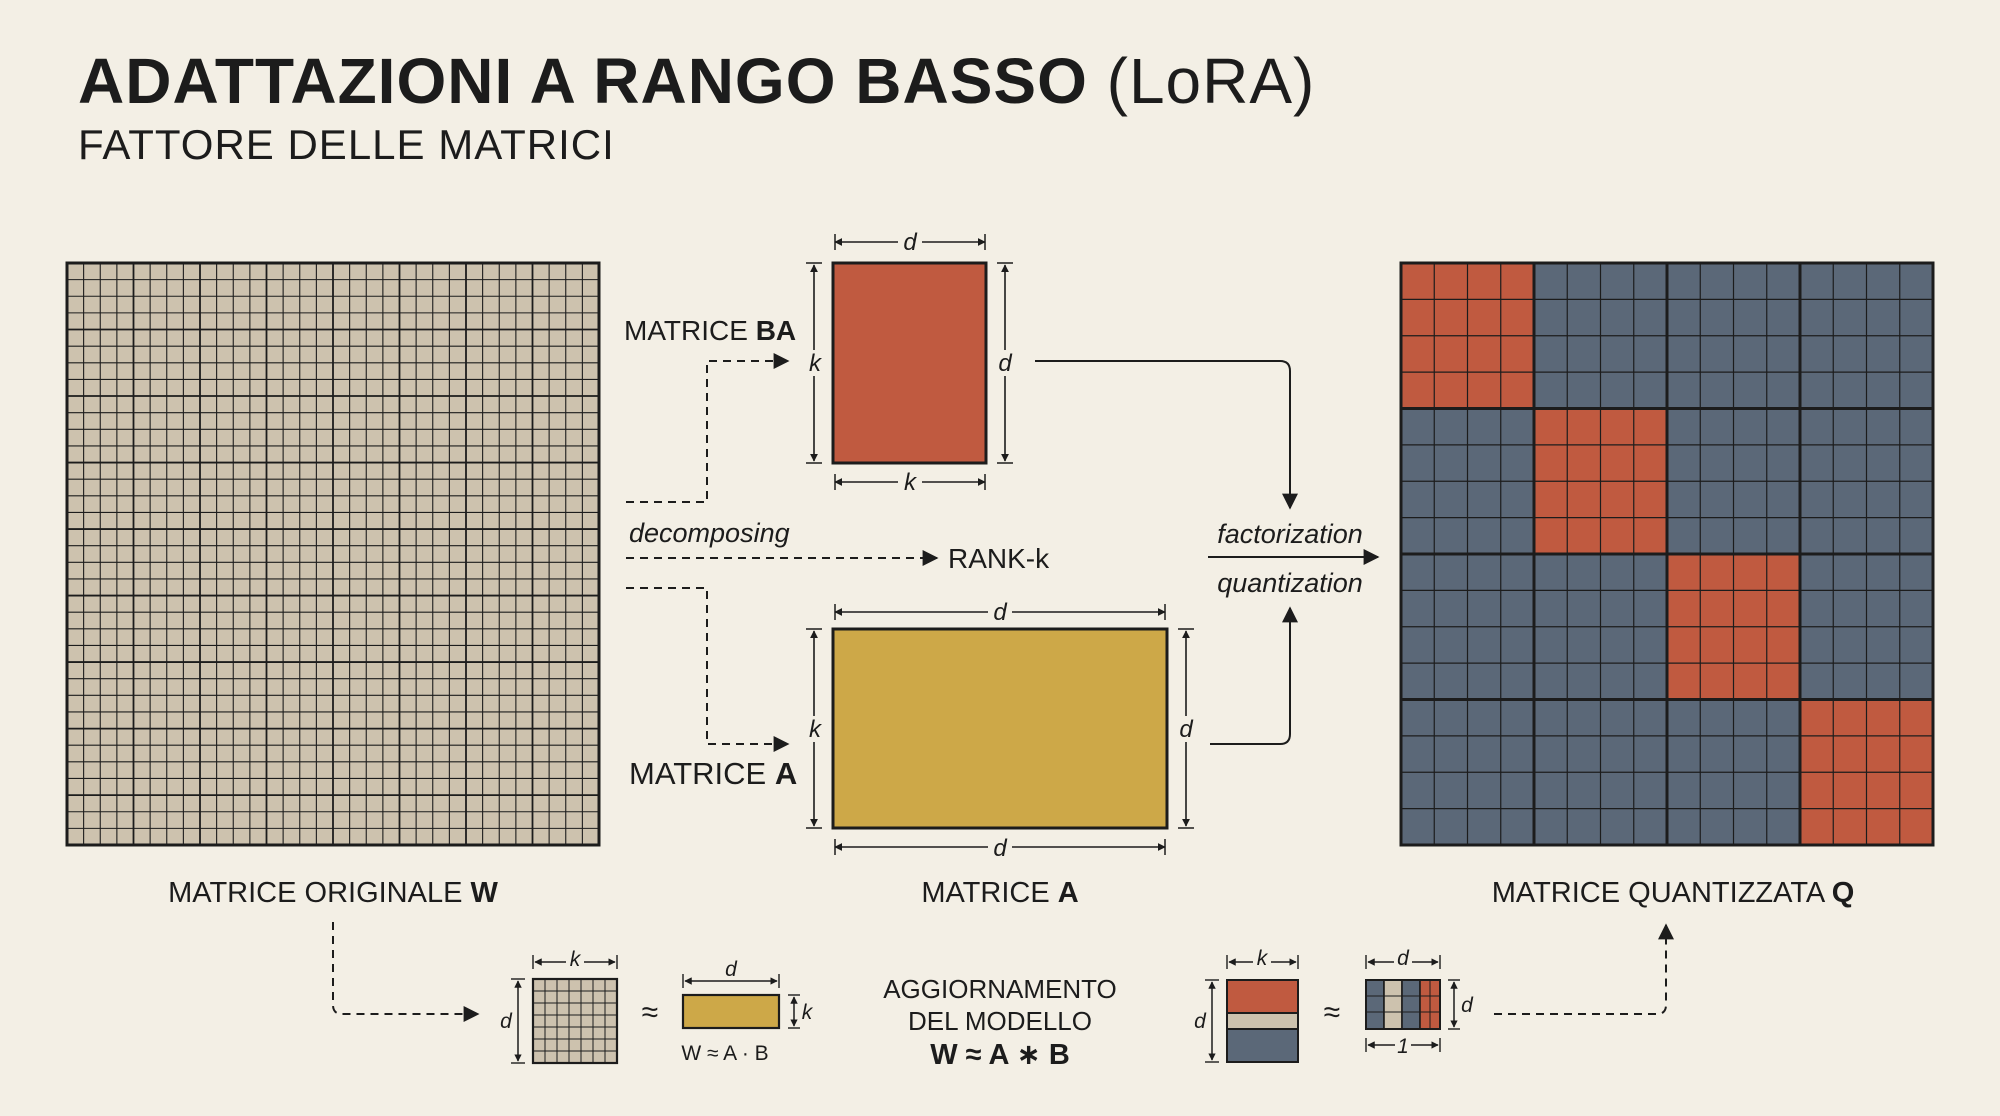  I want to click on update-line-1: AGGIORNAMENTO, so click(1000, 989).